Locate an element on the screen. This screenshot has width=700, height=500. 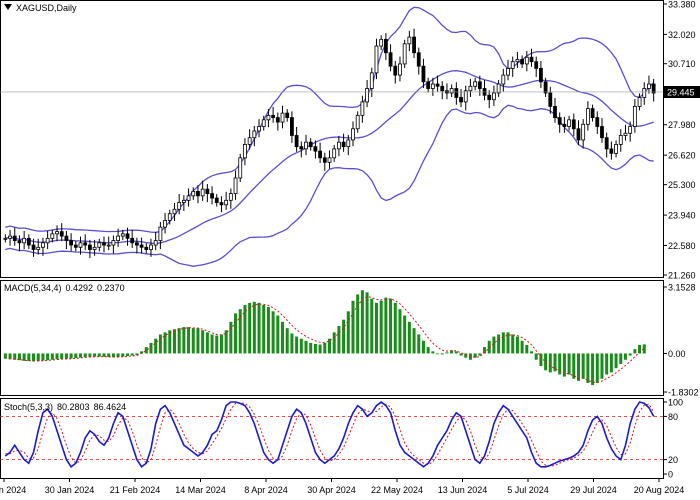
macd-label: MACD(5,34,4) is located at coordinates (33, 288).